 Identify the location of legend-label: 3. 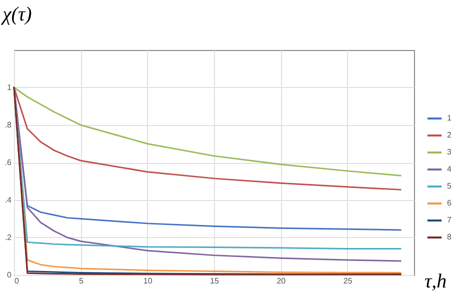
(449, 152).